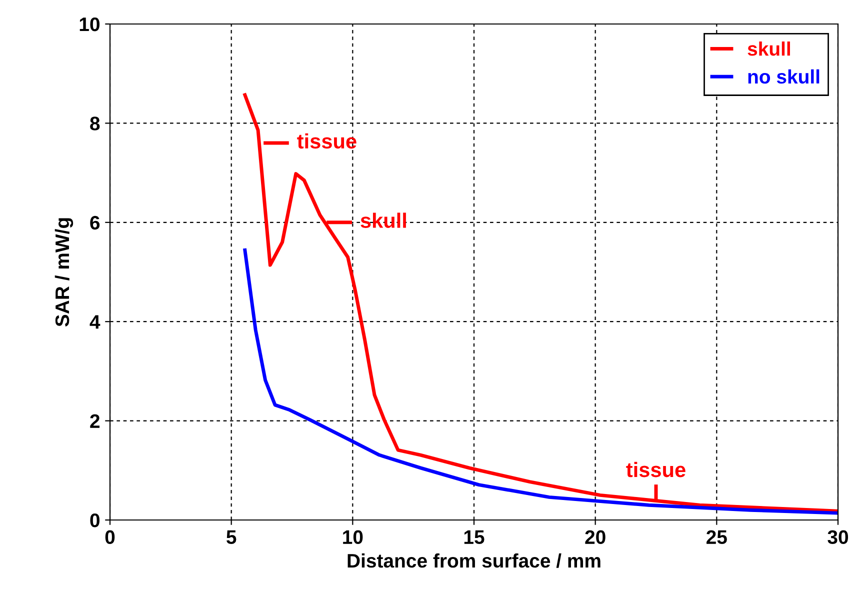 This screenshot has height=606, width=856. I want to click on y-tick-label: 0, so click(95, 520).